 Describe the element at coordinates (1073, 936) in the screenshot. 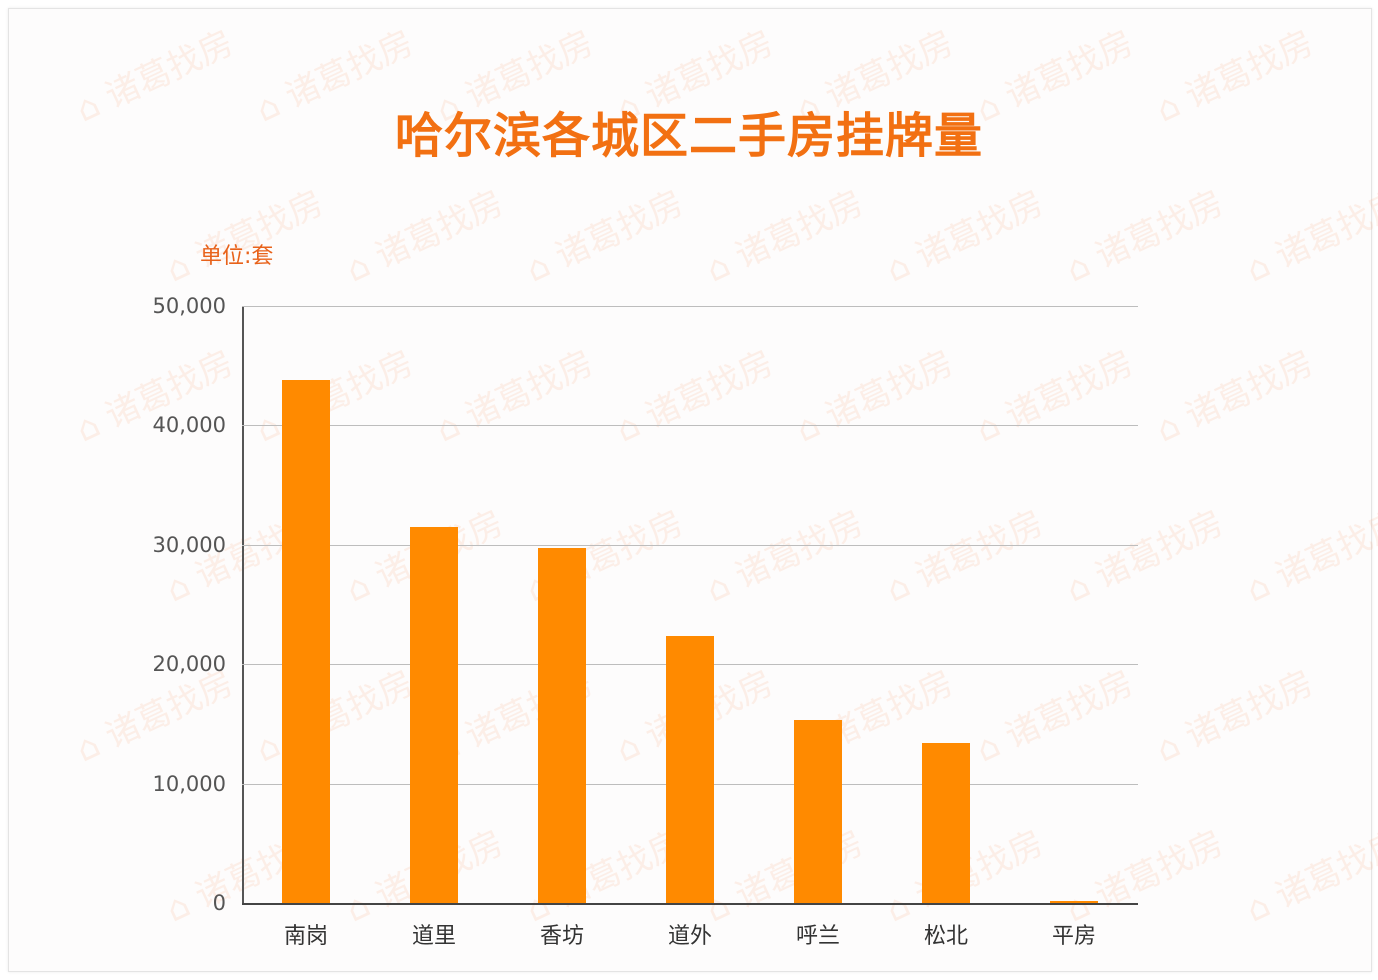

I see `x-tick-label: 平房` at that location.